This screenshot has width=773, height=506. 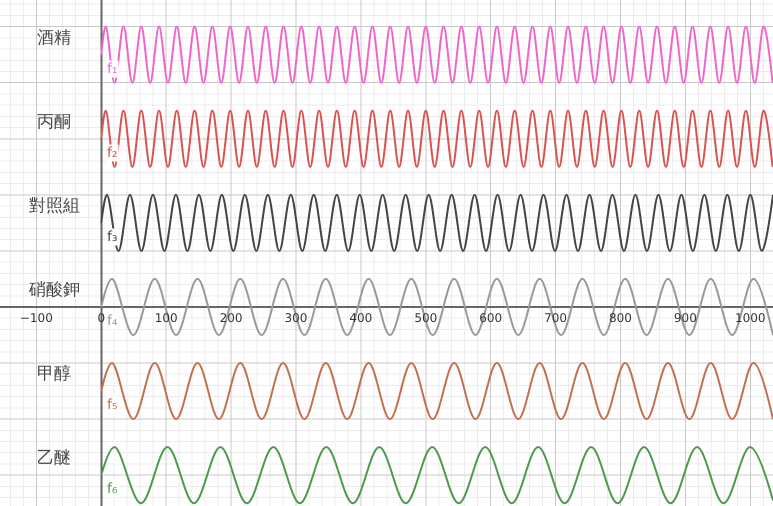 I want to click on x-tick-label: 600, so click(x=490, y=317).